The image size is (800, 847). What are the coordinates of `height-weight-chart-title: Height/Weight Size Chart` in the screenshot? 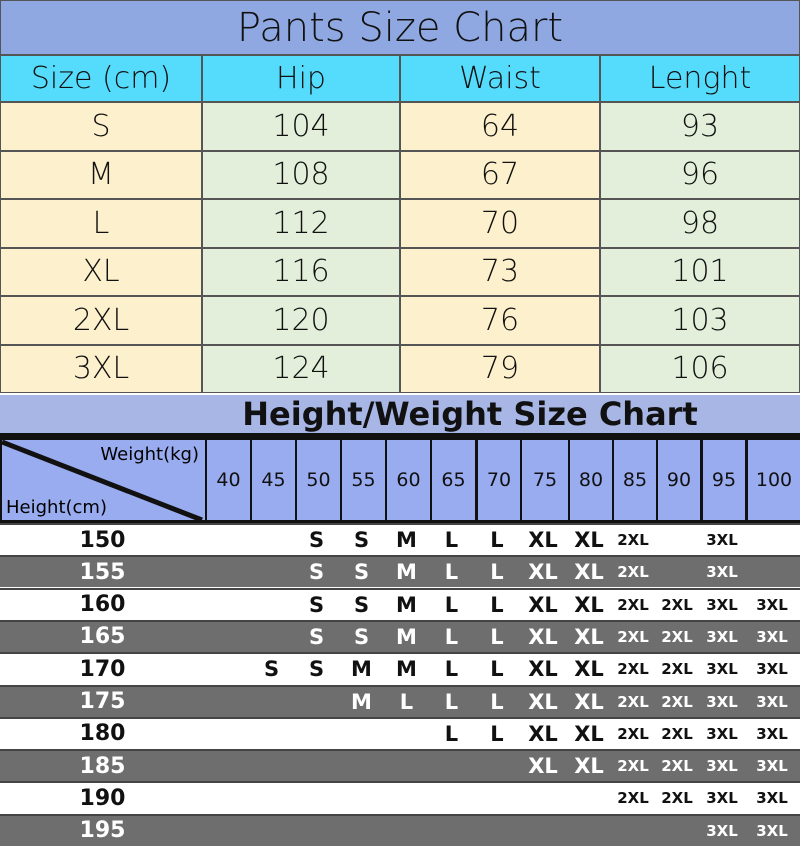 It's located at (400, 414).